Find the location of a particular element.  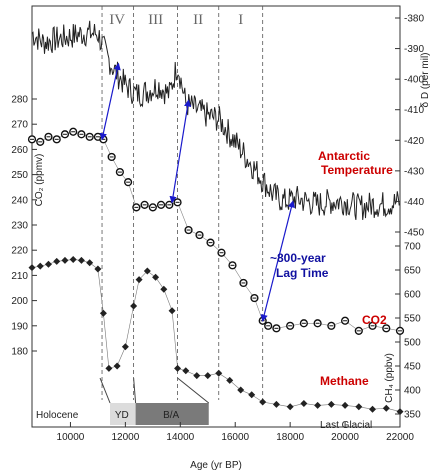

annotation-methane: Methane is located at coordinates (344, 381).